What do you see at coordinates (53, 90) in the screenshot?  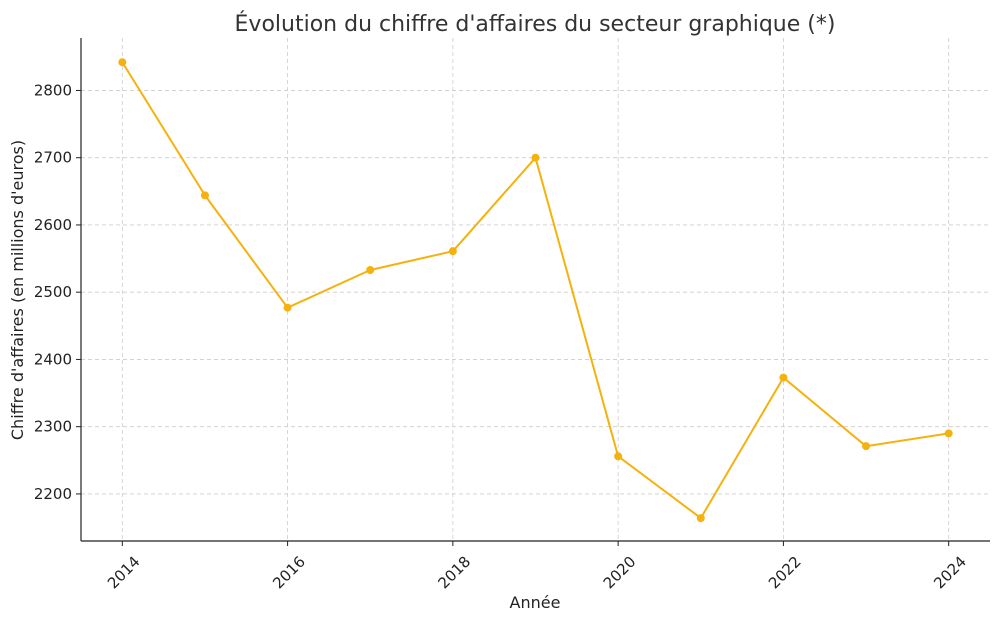 I see `y-tick-label: 2800` at bounding box center [53, 90].